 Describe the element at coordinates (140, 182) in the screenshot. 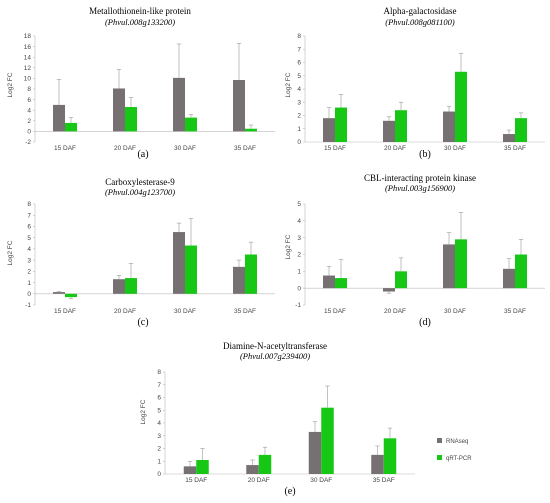

I see `panel-c-title: Carboxylesterase-9` at that location.